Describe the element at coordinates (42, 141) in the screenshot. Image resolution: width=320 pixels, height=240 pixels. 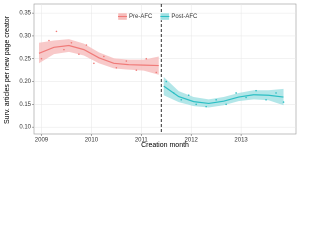
I see `x-tick-label: 2009` at that location.